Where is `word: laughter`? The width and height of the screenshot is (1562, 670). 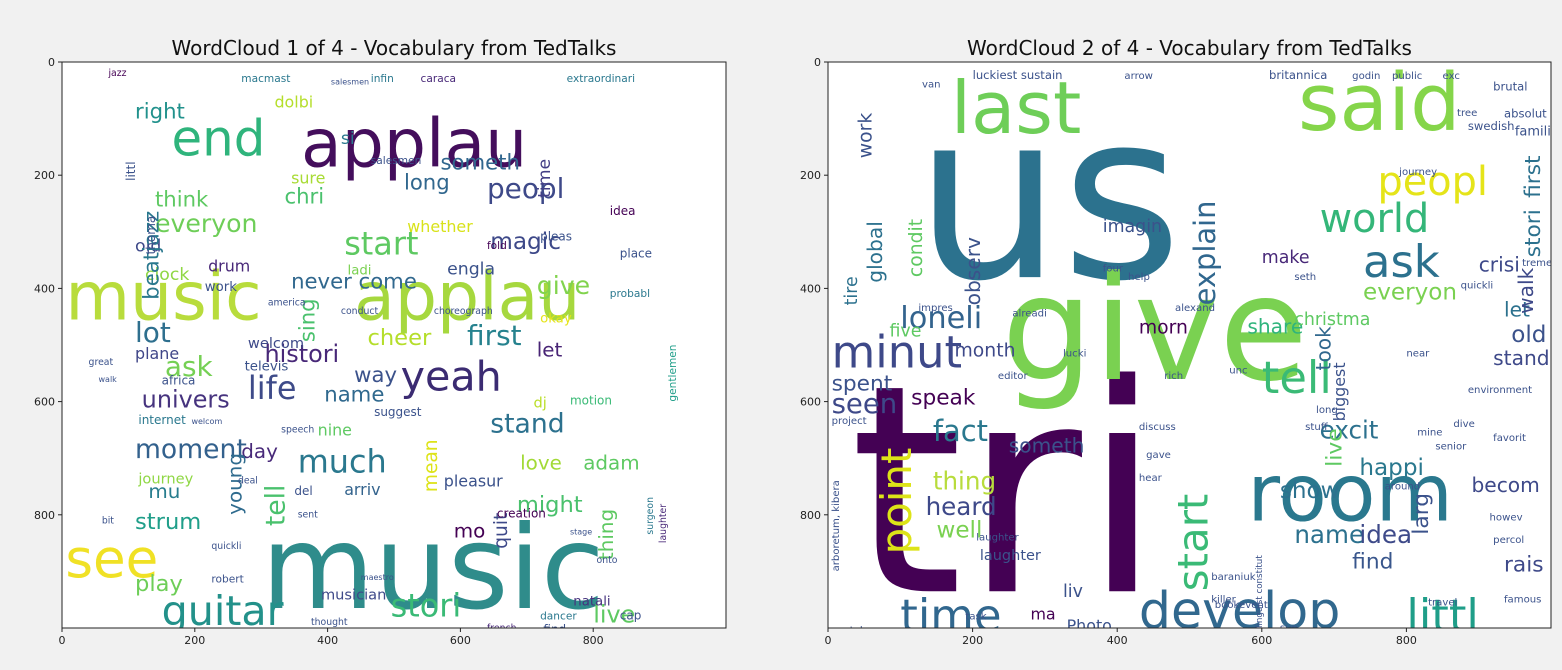
word: laughter is located at coordinates (663, 523).